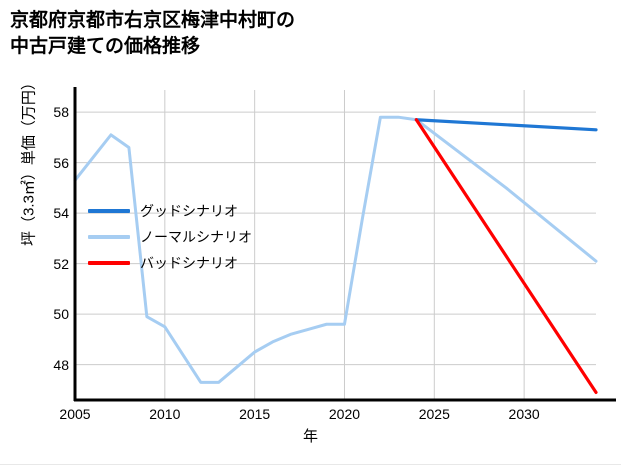 Image resolution: width=621 pixels, height=470 pixels. Describe the element at coordinates (75, 414) in the screenshot. I see `x-axis-tick-label: 2005` at that location.